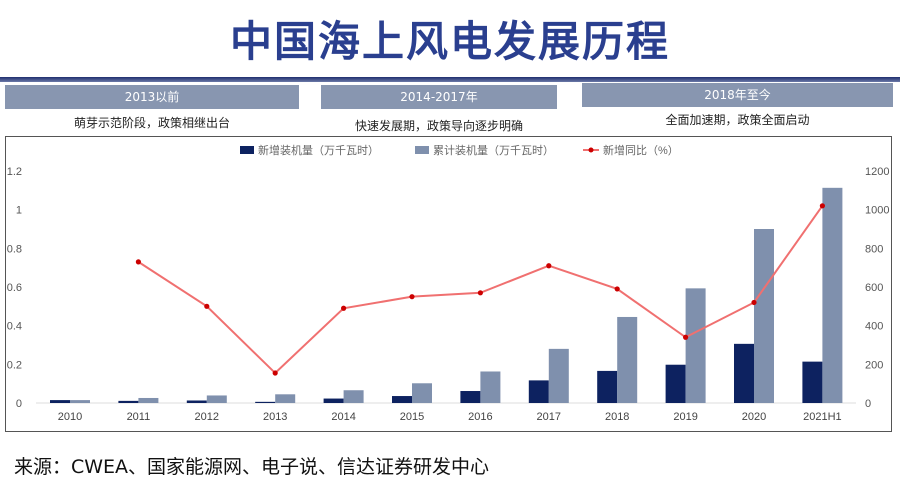 The image size is (900, 485). What do you see at coordinates (139, 417) in the screenshot?
I see `x-tick-label: 2011` at bounding box center [139, 417].